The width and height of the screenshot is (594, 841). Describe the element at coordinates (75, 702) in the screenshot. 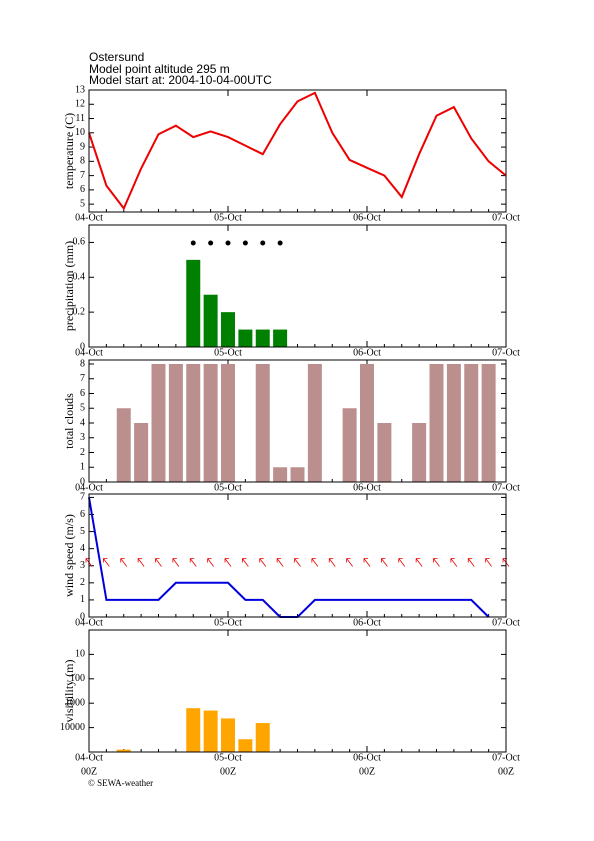

I see `y-tick-label: 1000` at that location.